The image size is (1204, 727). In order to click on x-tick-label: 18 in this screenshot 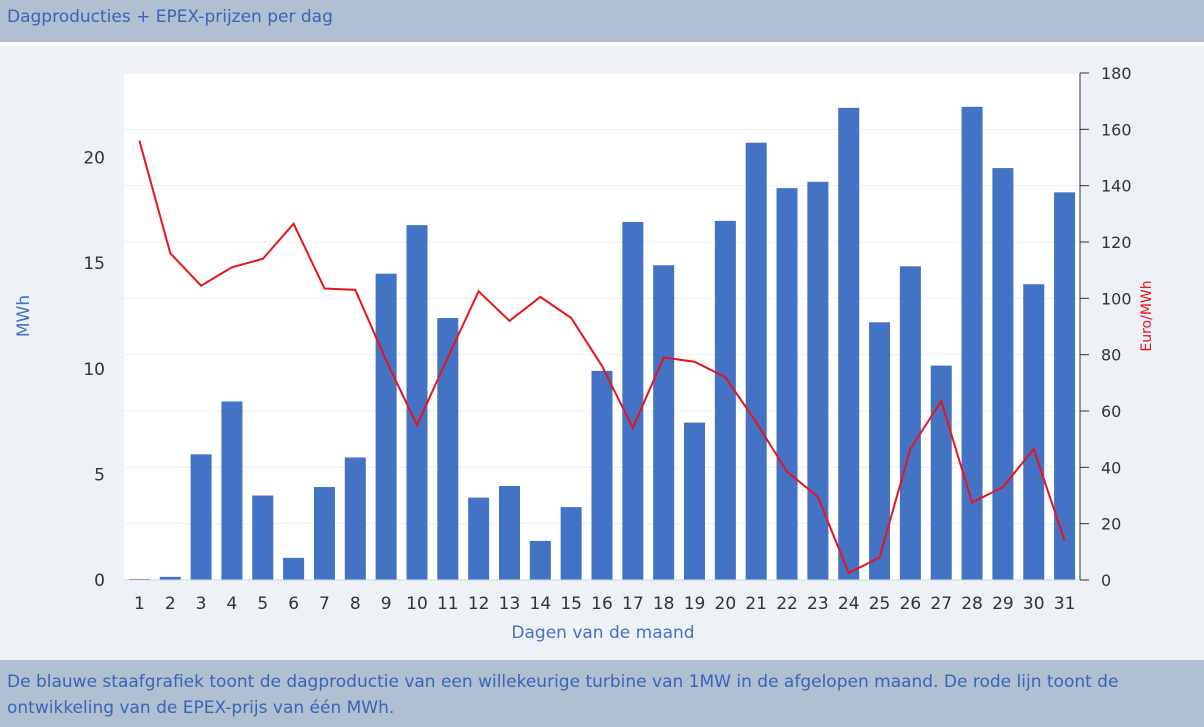, I will do `click(664, 604)`.